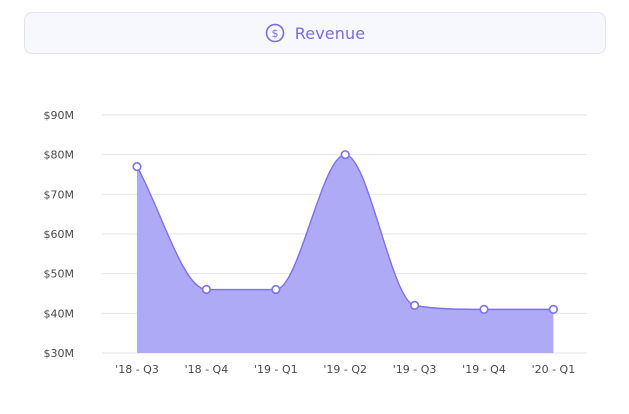 This screenshot has height=414, width=629. Describe the element at coordinates (59, 313) in the screenshot. I see `y-tick-label: $40M` at that location.